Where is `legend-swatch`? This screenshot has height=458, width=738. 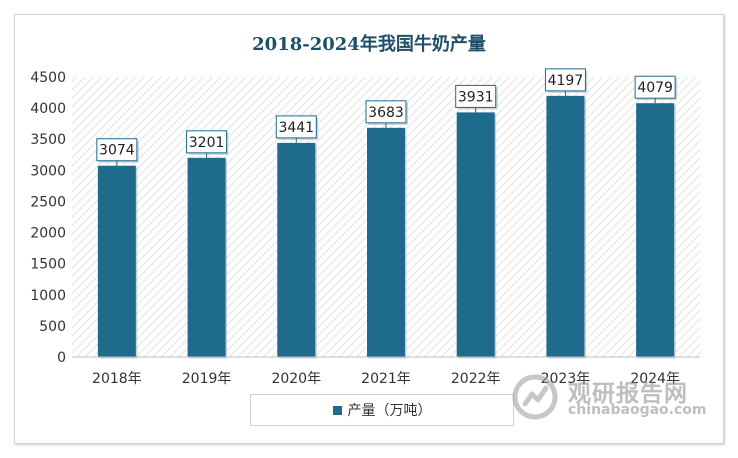 legend-swatch is located at coordinates (337, 410).